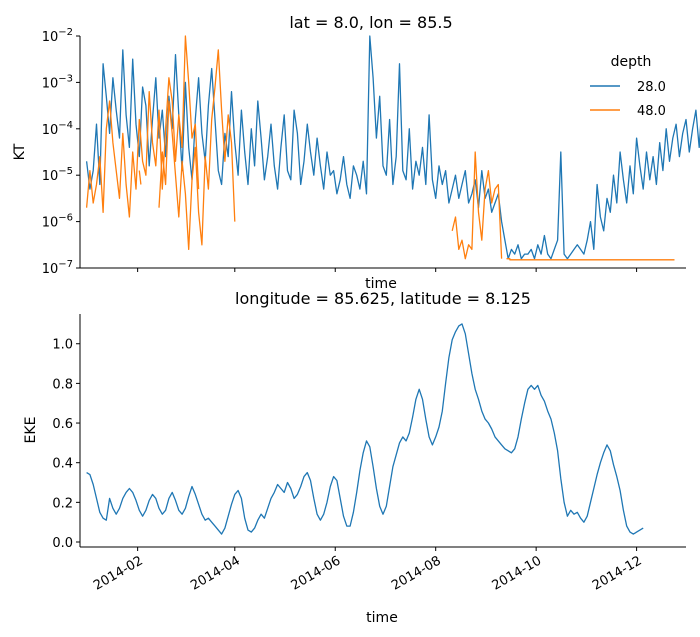  I want to click on kt-y-tick-label: 10⁻⁷, so click(57, 268).